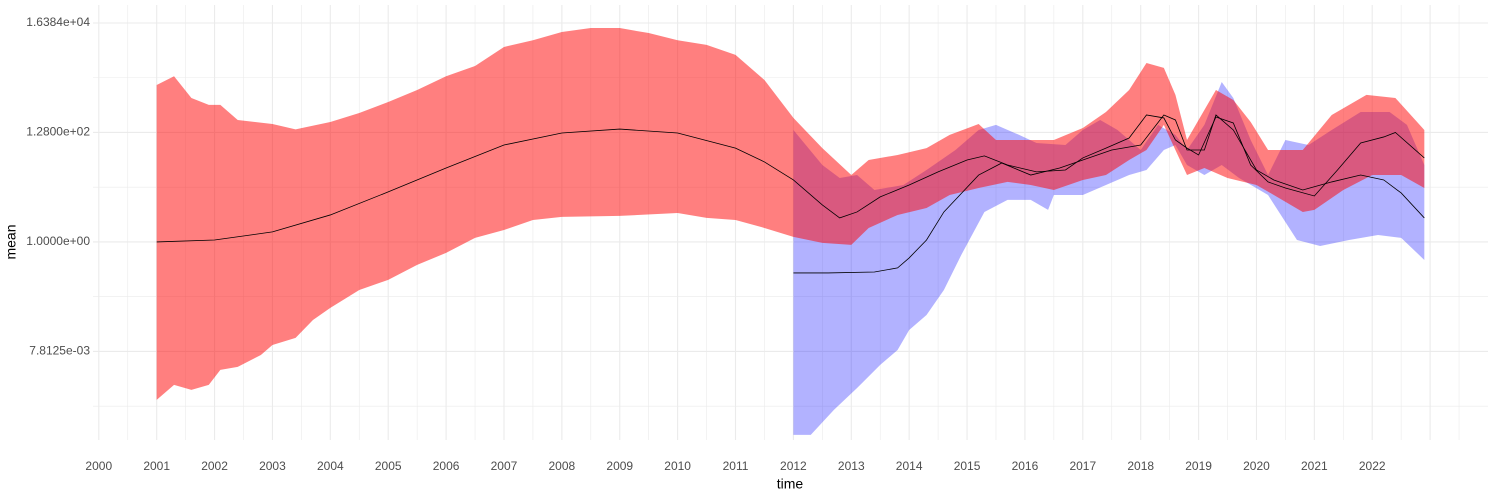  I want to click on x-tick-label: 2020, so click(1256, 466).